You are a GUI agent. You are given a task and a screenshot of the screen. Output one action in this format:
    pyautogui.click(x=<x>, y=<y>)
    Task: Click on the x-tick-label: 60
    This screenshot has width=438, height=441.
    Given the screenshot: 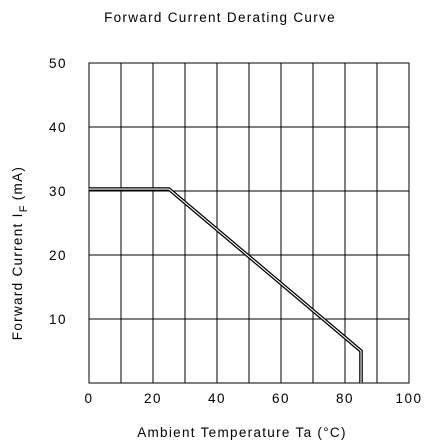 What is the action you would take?
    pyautogui.click(x=281, y=398)
    